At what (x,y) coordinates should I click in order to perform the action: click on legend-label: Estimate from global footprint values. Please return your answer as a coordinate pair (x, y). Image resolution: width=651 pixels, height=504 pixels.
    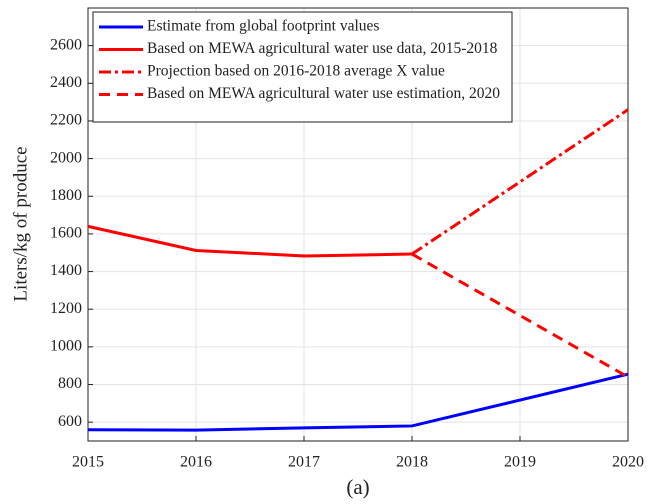
    Looking at the image, I should click on (263, 26).